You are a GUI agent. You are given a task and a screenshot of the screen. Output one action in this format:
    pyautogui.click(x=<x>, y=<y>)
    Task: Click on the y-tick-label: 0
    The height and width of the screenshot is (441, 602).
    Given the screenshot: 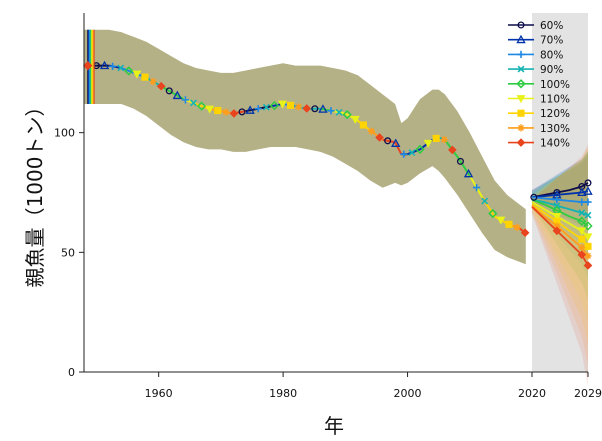 What is the action you would take?
    pyautogui.click(x=71, y=372)
    